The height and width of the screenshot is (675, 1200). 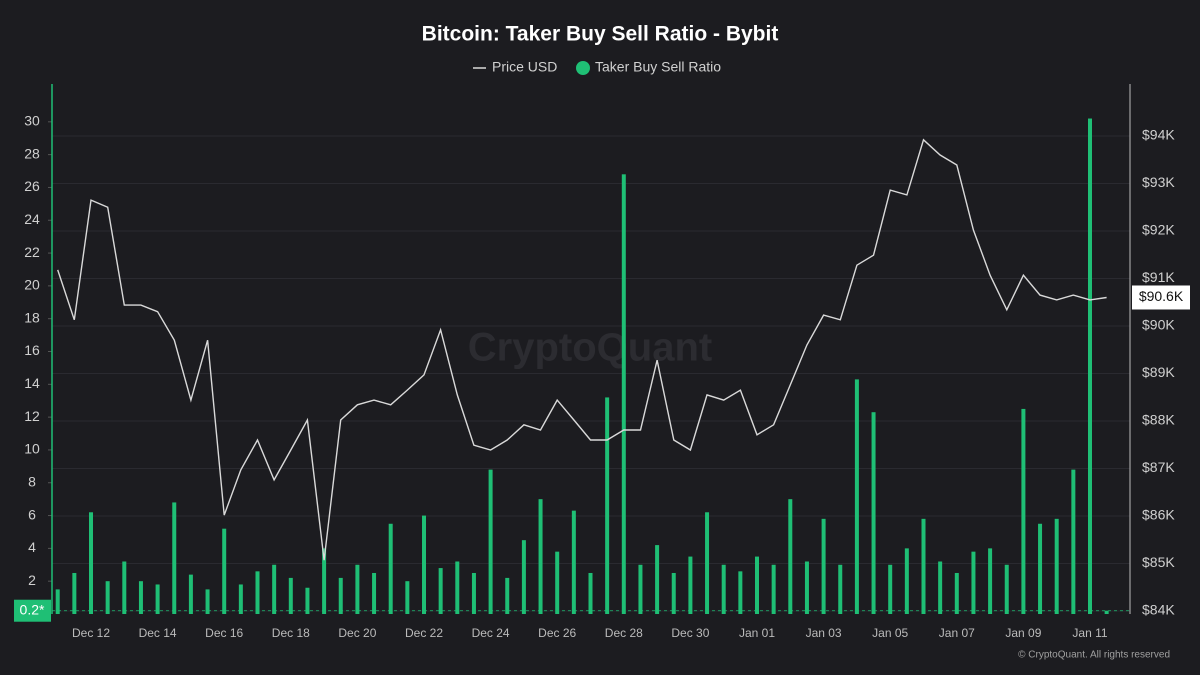 I want to click on y2-tick-label: $92K, so click(x=1158, y=230).